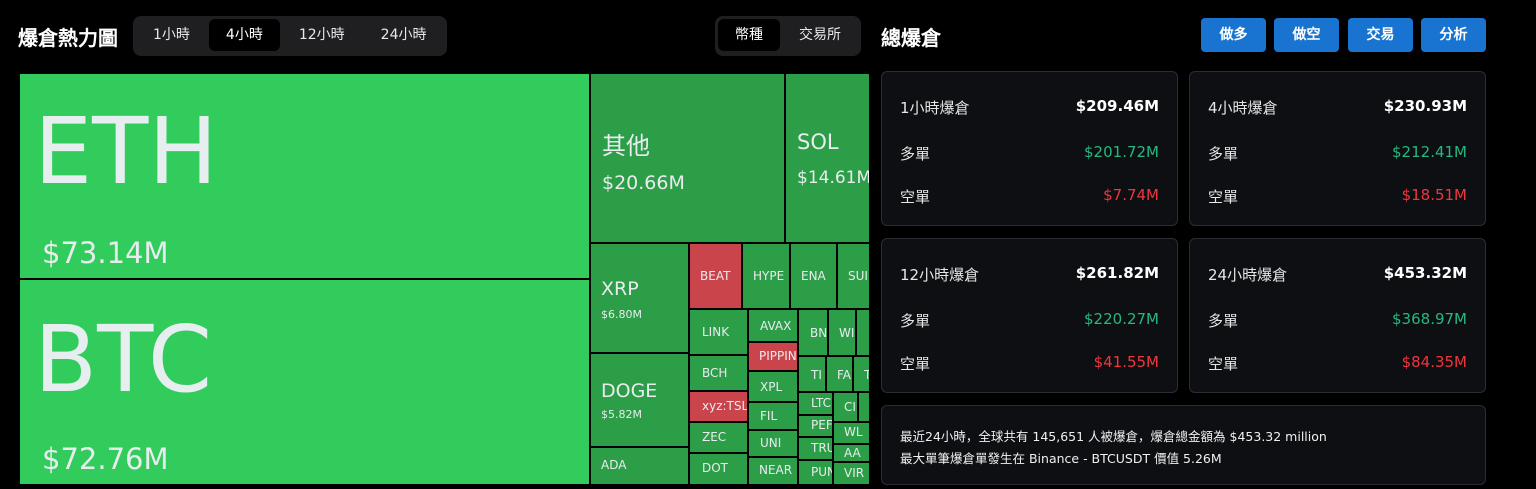 This screenshot has width=1536, height=489. I want to click on tile-wi: WI, so click(842, 332).